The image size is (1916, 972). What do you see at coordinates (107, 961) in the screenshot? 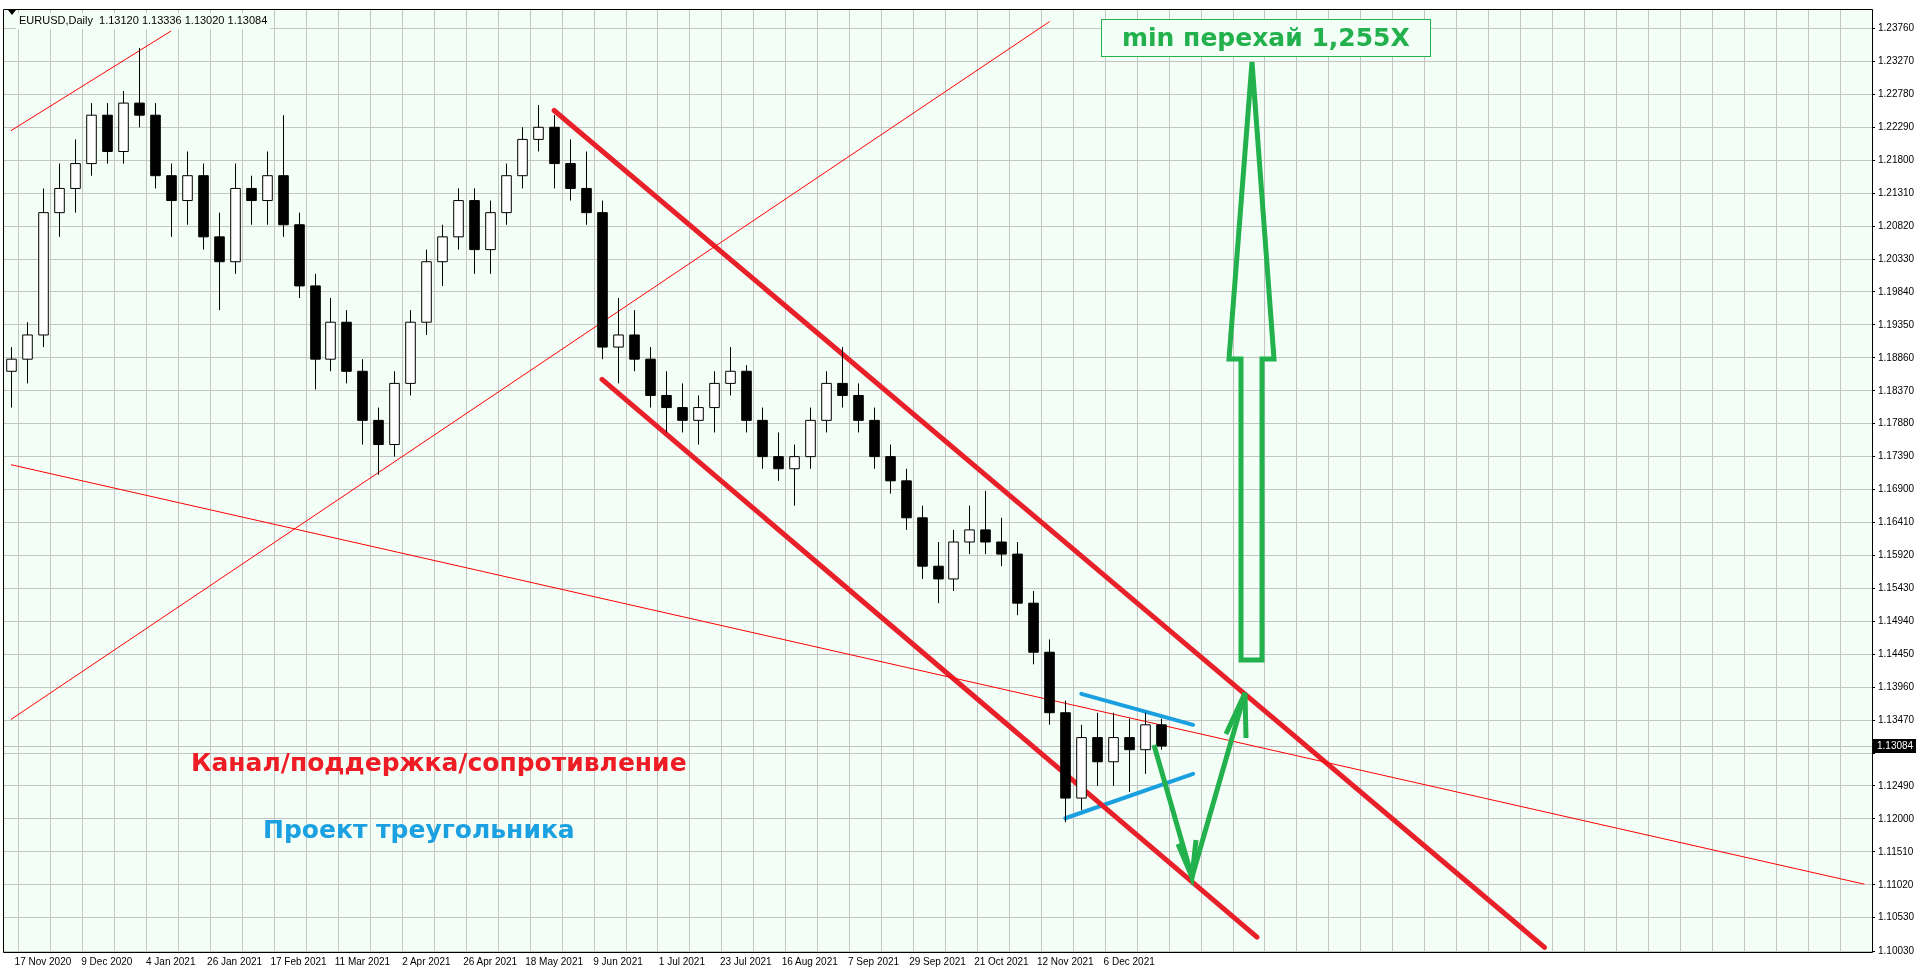
I see `x-tick-label: 9 Dec 2020` at bounding box center [107, 961].